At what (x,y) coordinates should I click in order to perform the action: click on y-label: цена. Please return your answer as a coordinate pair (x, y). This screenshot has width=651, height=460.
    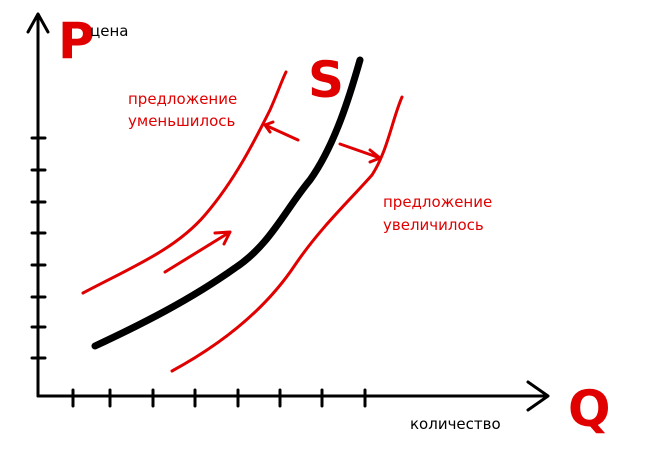
    Looking at the image, I should click on (109, 31).